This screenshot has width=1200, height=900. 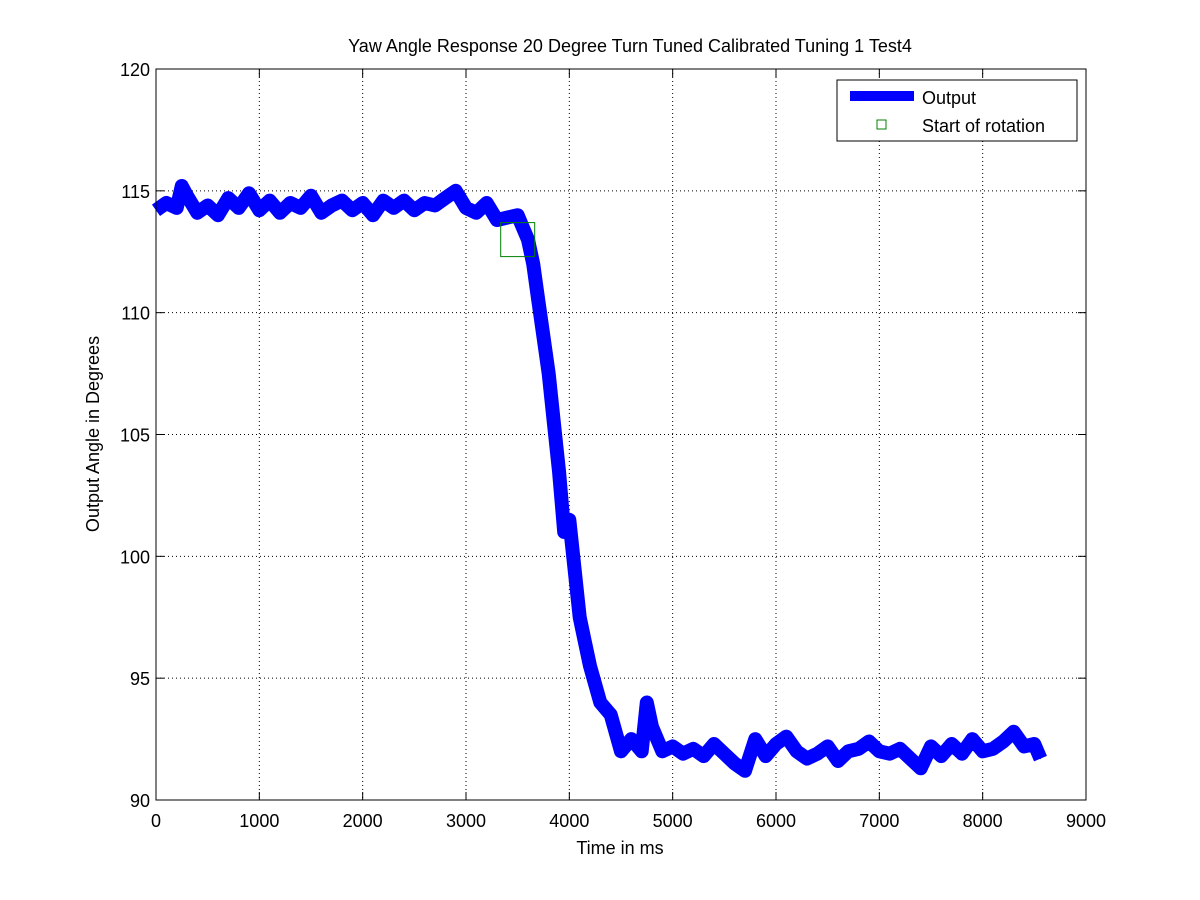 I want to click on legend-start-label: Start of rotation, so click(x=983, y=126).